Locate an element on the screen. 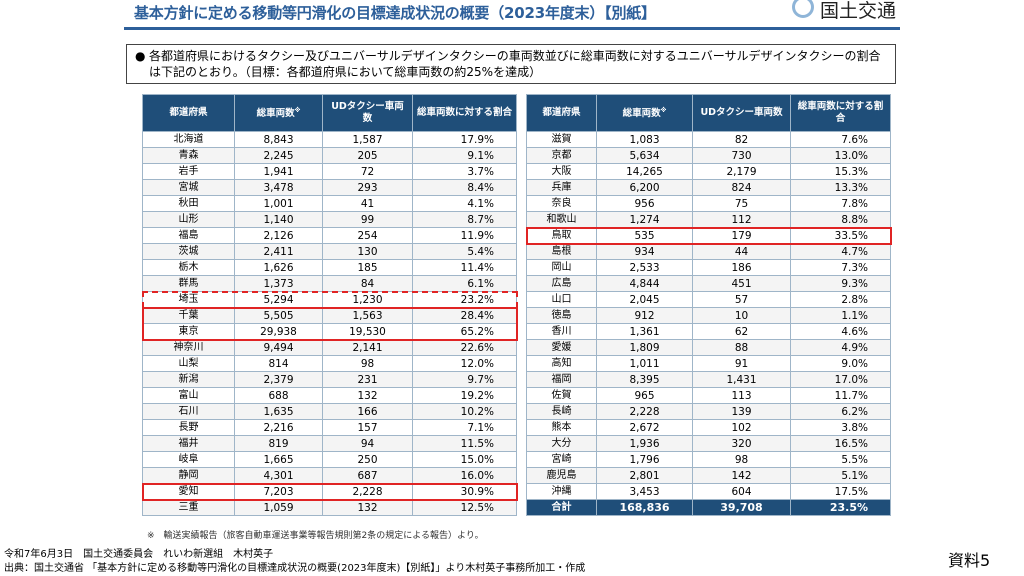  total-vehicles-cell: 2,126 is located at coordinates (278, 235).